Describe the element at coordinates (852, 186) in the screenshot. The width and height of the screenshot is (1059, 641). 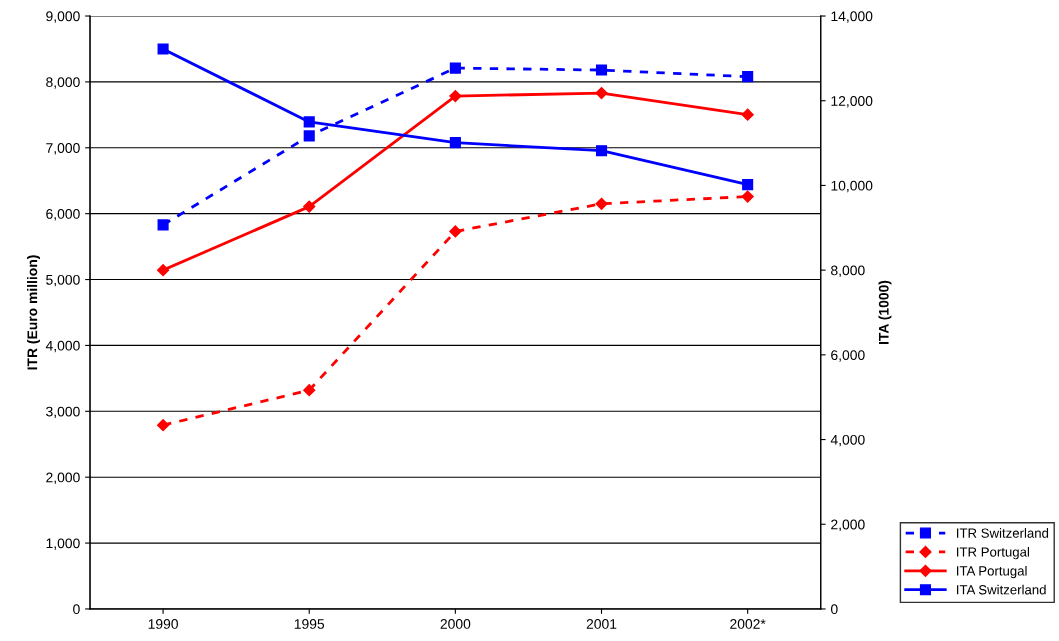
I see `y2-tick-label: 10,000` at that location.